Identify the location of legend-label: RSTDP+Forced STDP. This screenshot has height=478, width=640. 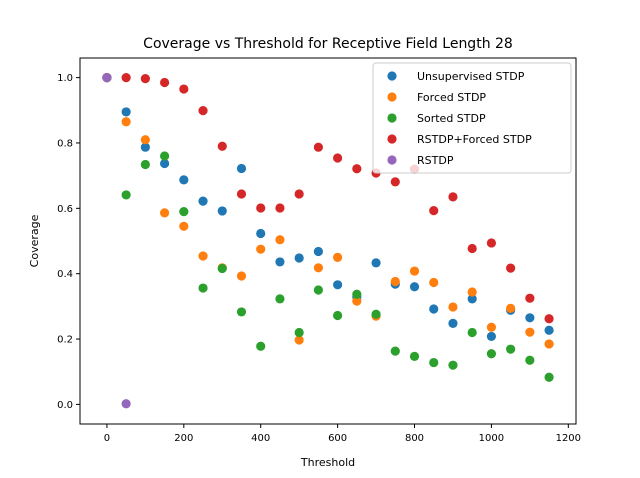
(474, 139).